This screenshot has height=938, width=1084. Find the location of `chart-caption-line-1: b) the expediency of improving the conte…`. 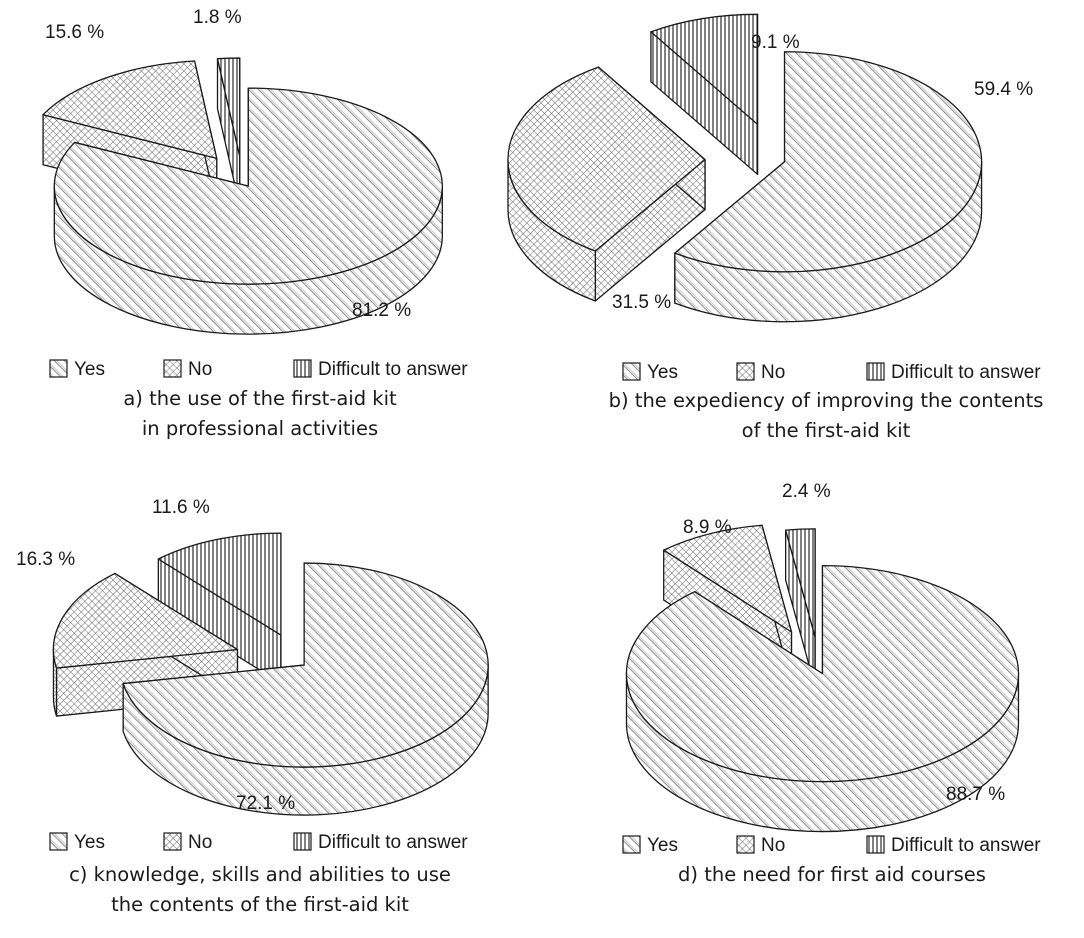

chart-caption-line-1: b) the expediency of improving the conte… is located at coordinates (826, 400).